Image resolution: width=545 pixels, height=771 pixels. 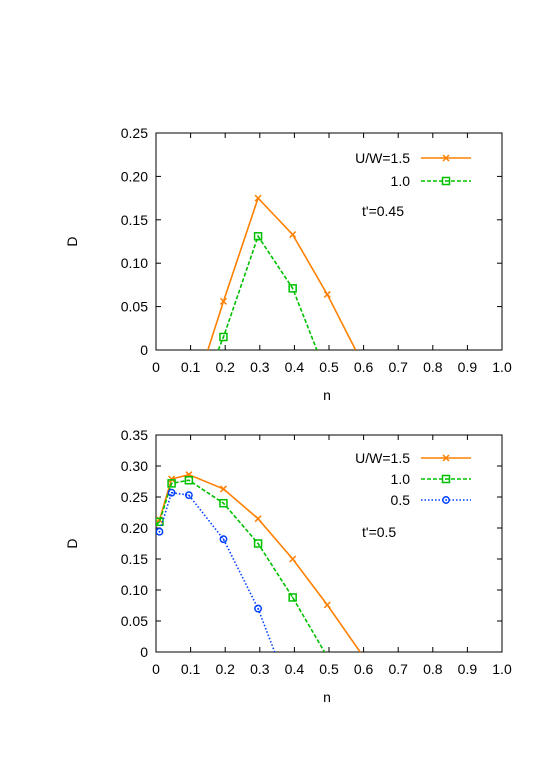 What do you see at coordinates (134, 435) in the screenshot?
I see `y-tick-label: 0.35` at bounding box center [134, 435].